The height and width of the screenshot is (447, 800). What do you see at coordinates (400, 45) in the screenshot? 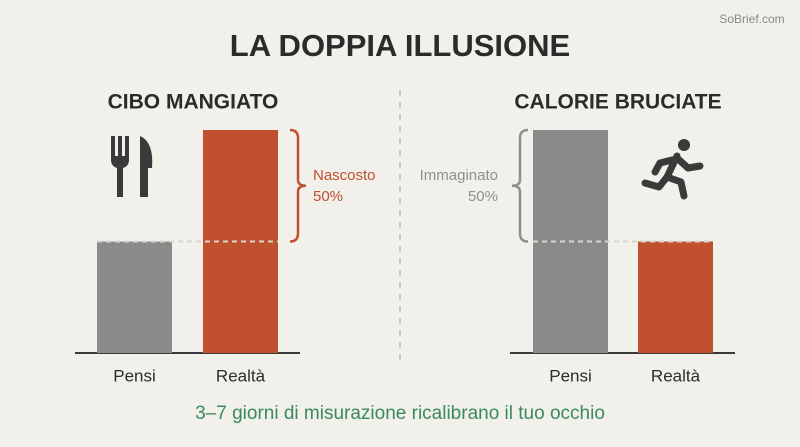
I see `title: LA DOPPIA ILLUSIONE` at bounding box center [400, 45].